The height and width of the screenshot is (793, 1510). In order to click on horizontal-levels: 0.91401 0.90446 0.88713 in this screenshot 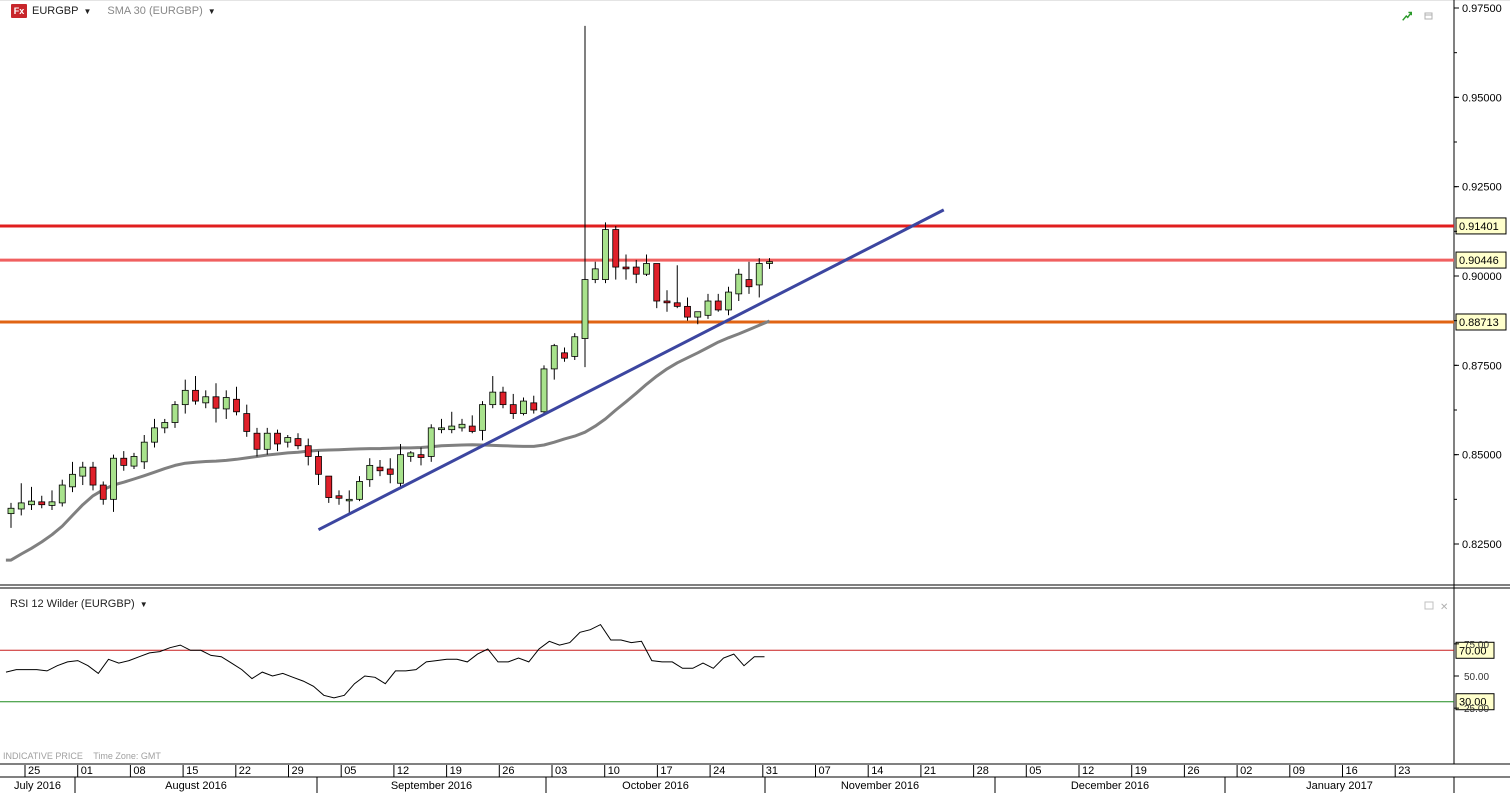, I will do `click(753, 274)`.